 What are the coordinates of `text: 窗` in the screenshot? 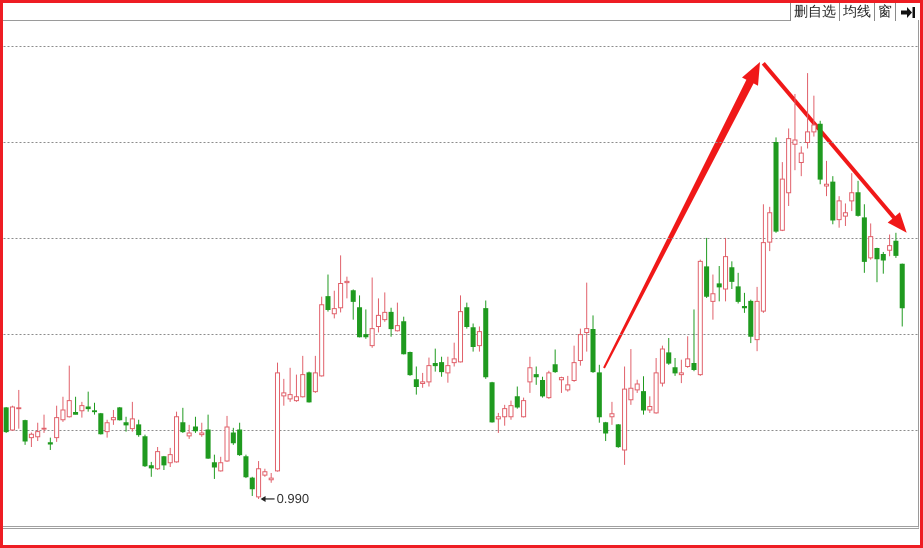 It's located at (884, 12).